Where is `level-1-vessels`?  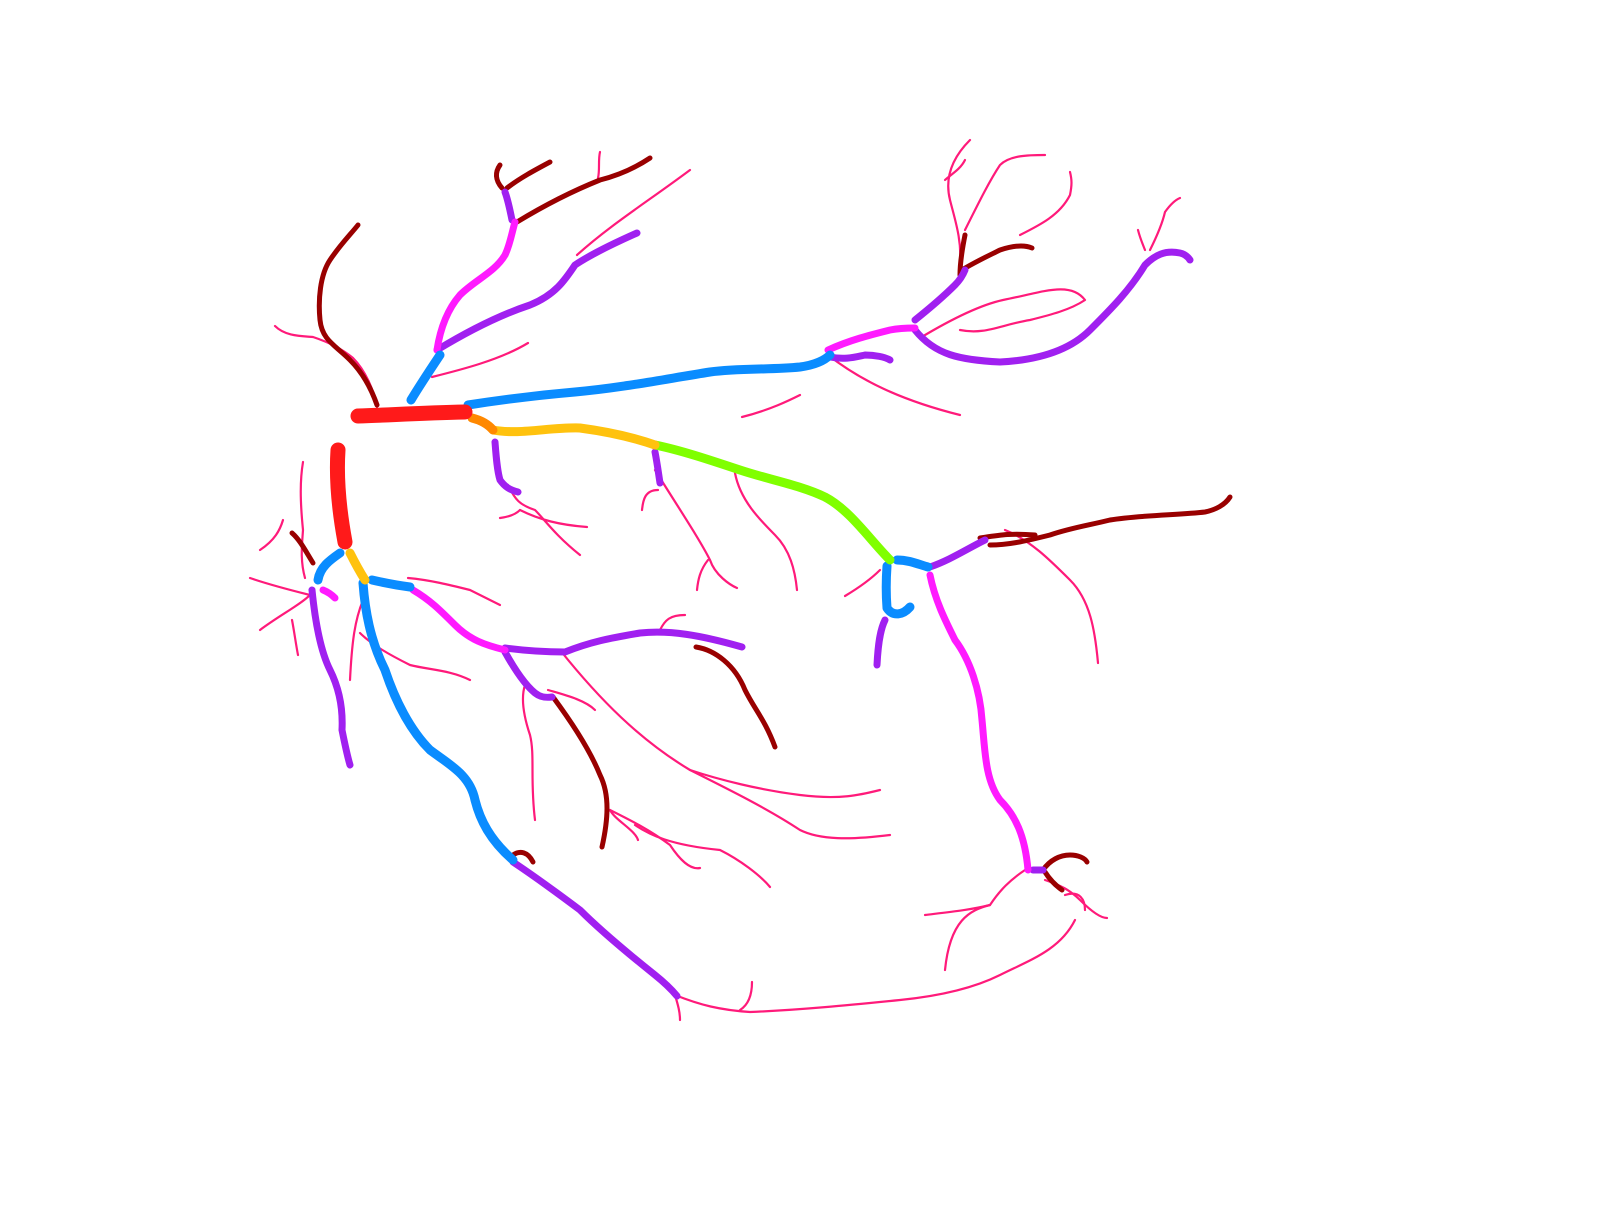
level-1-vessels is located at coordinates (482, 424).